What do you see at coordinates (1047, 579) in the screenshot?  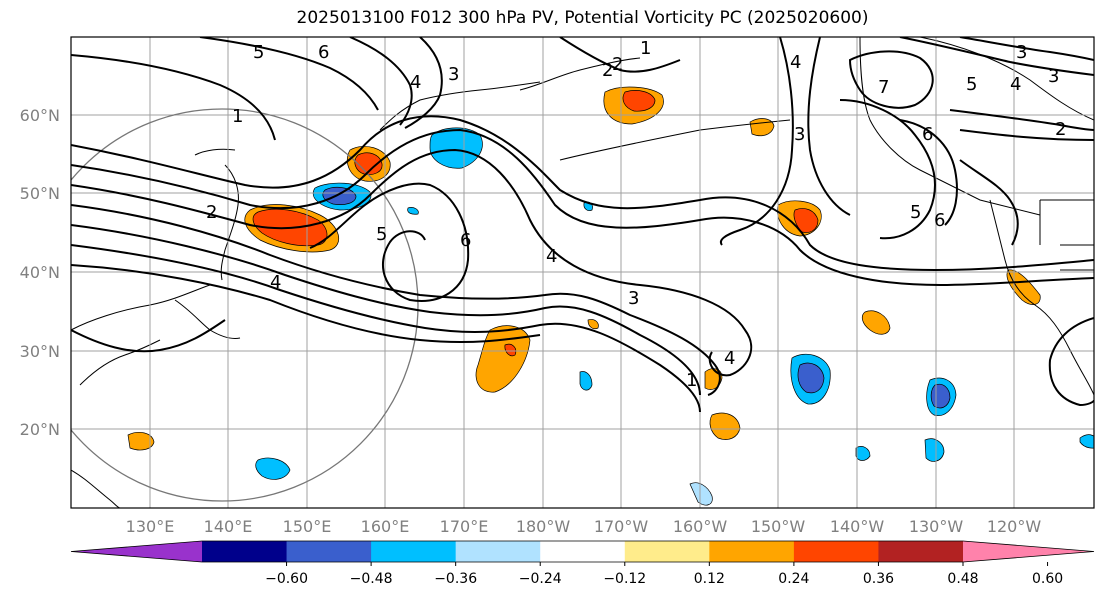 I see `colorbar-tick-label: 0.60` at bounding box center [1047, 579].